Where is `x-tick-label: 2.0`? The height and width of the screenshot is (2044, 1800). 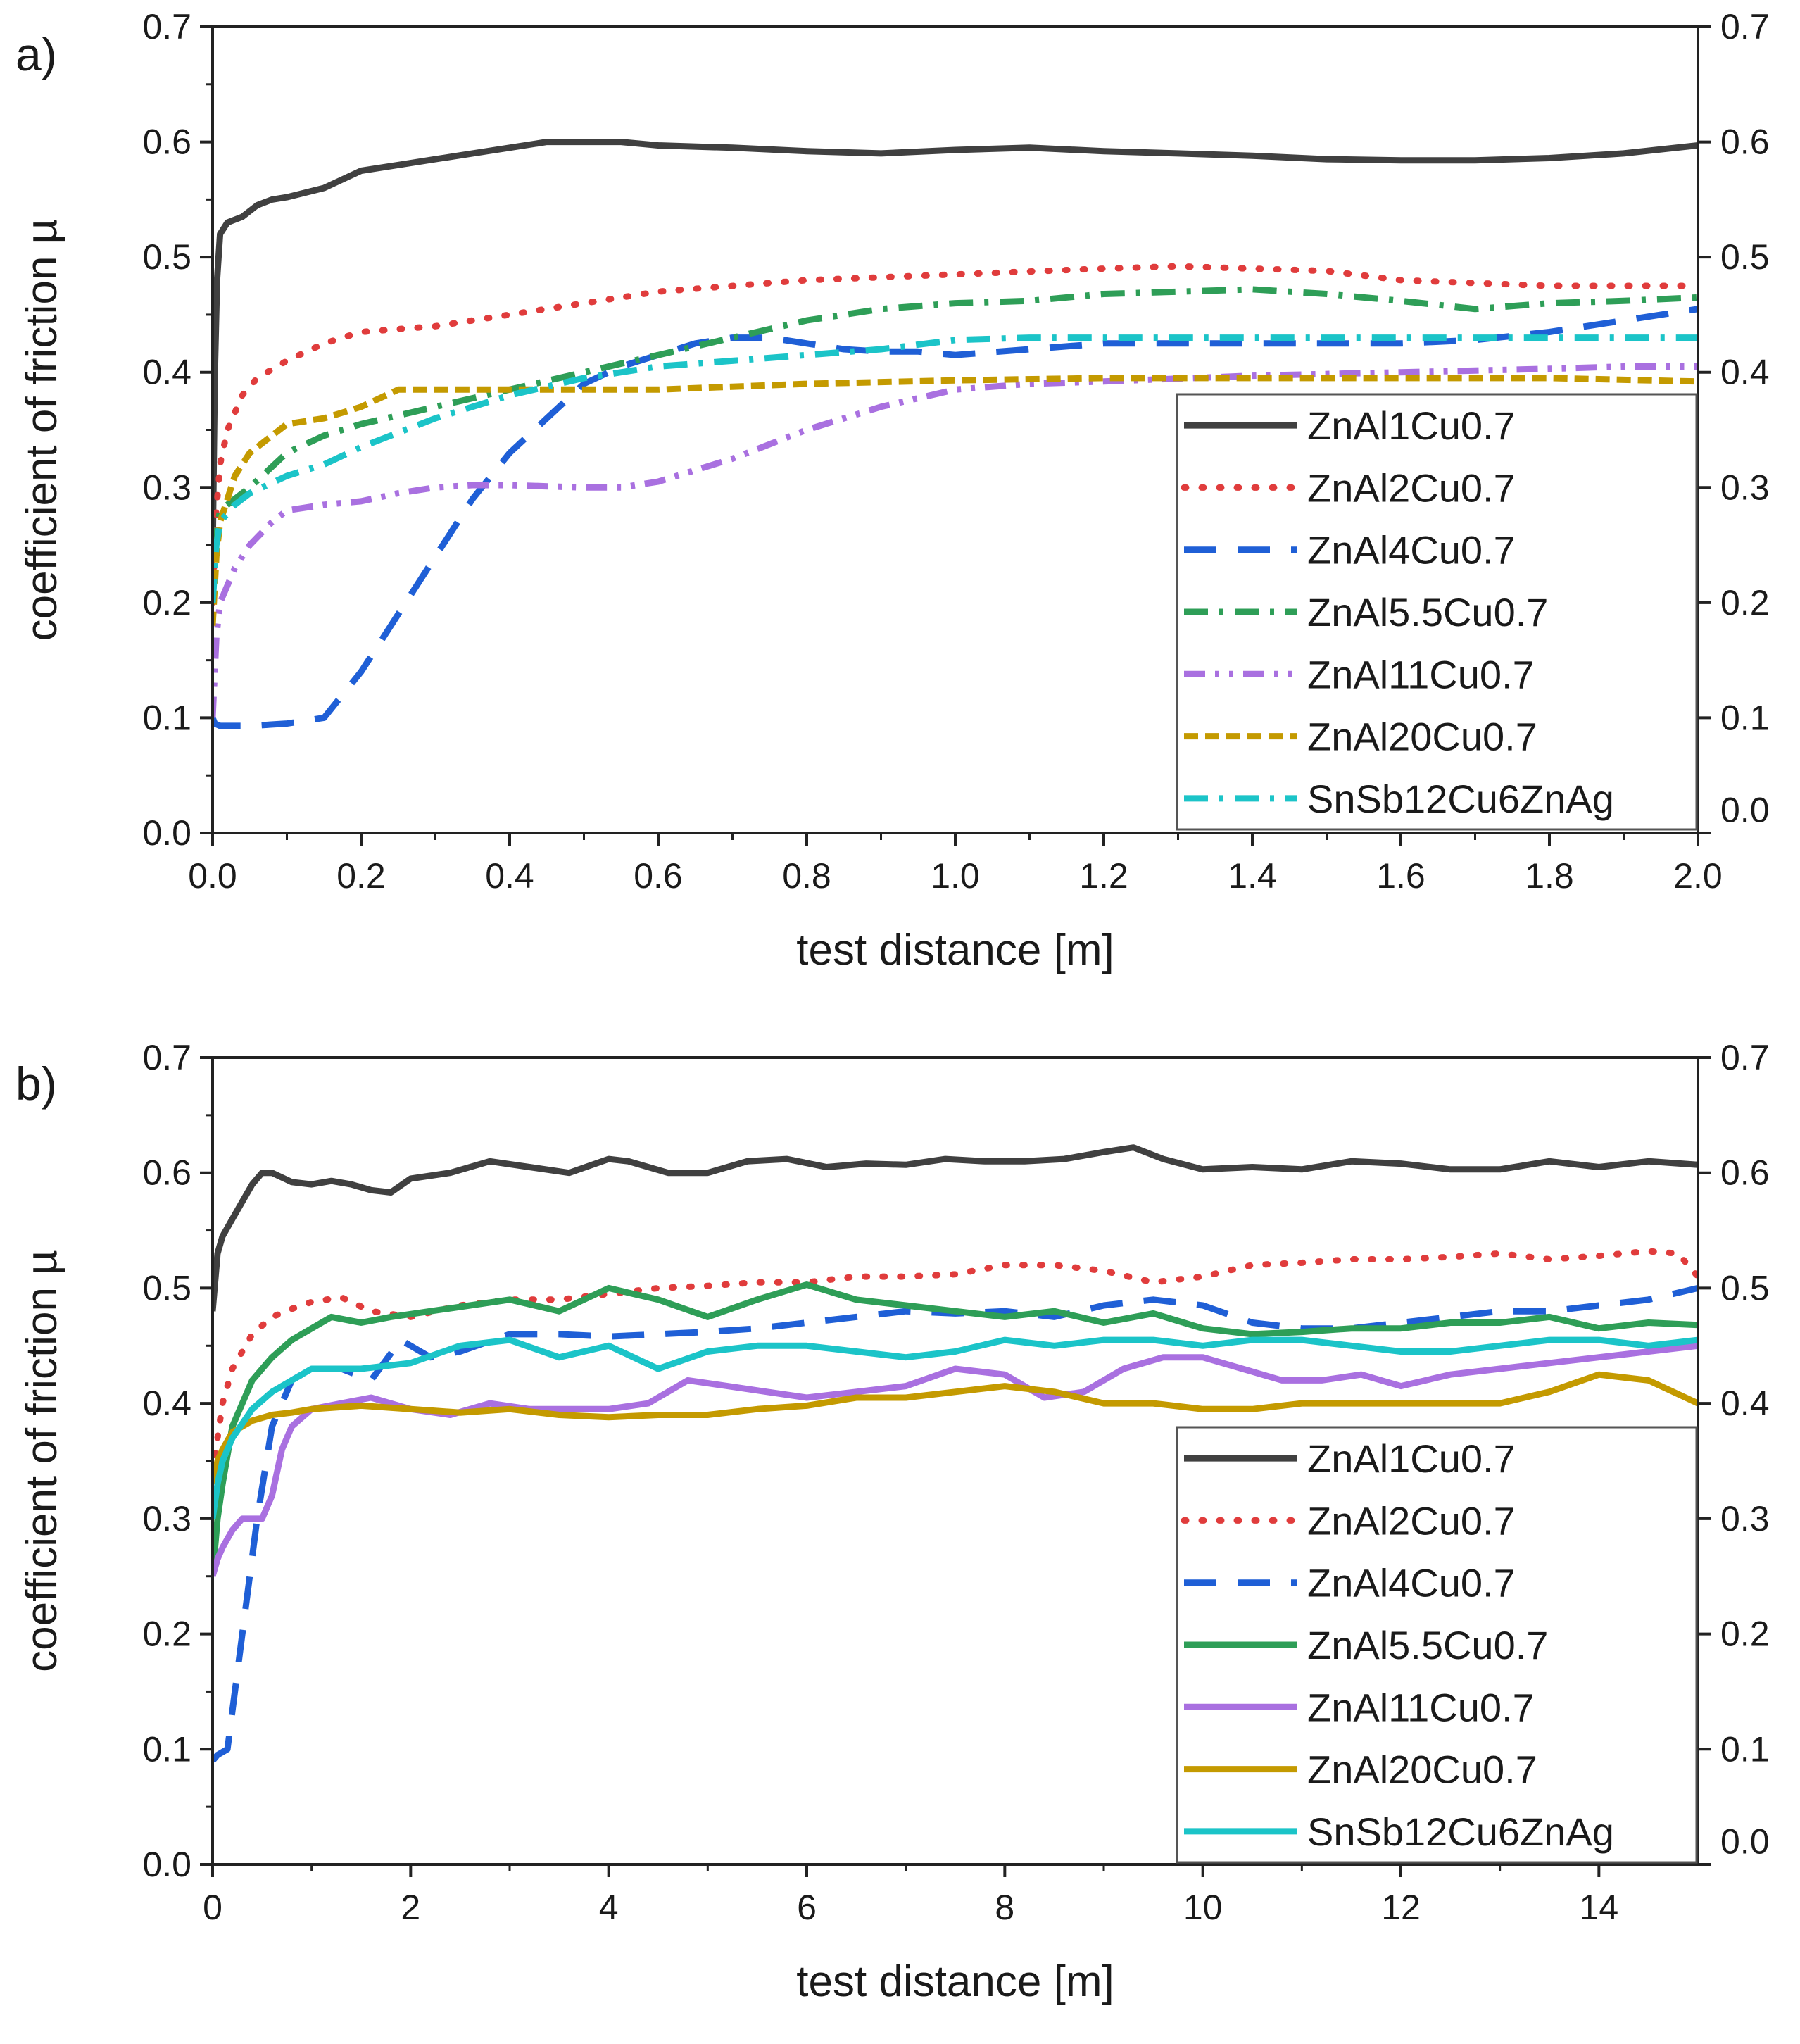 x-tick-label: 2.0 is located at coordinates (1698, 876).